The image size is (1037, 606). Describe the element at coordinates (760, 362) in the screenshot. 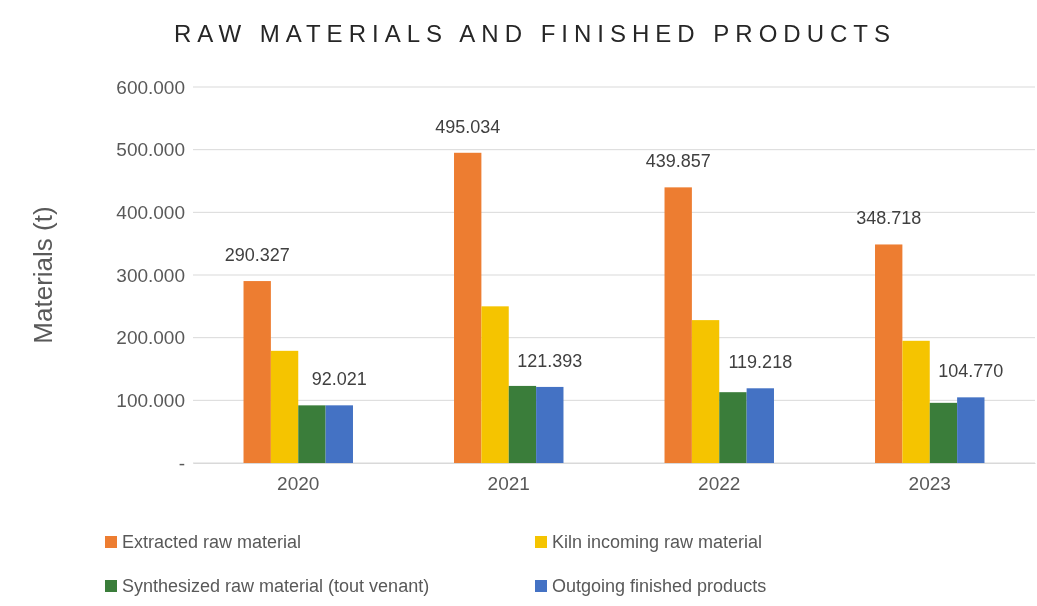

I see `data-label: 119.218` at that location.